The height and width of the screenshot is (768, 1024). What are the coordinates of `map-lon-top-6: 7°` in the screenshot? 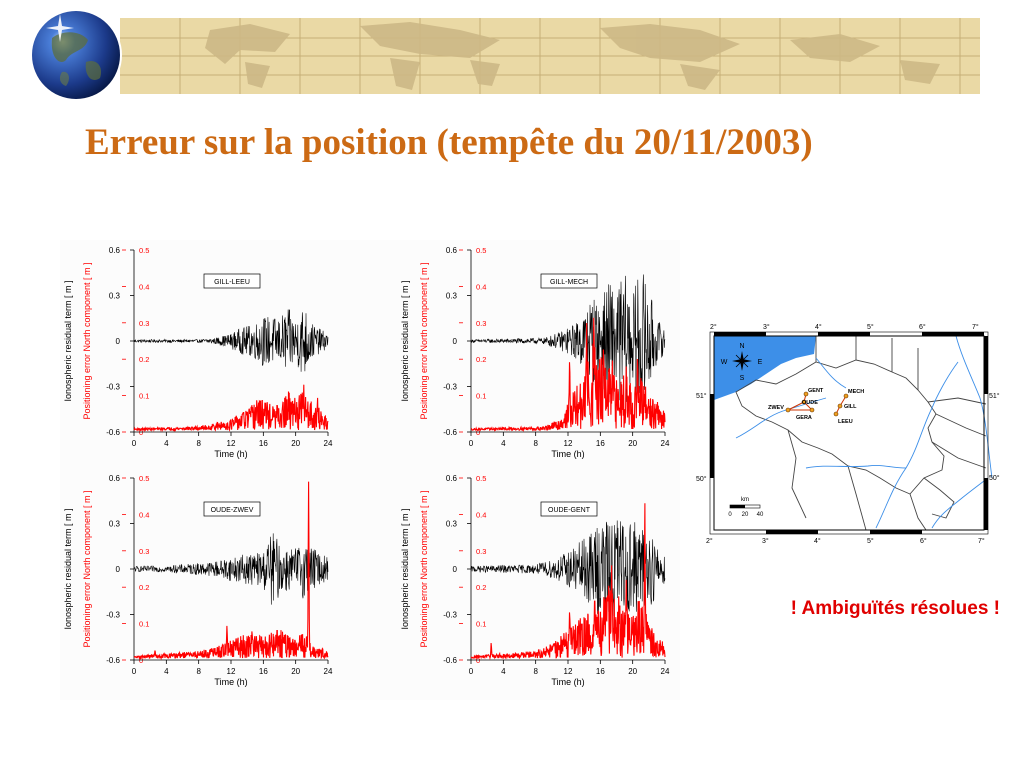 It's located at (975, 327).